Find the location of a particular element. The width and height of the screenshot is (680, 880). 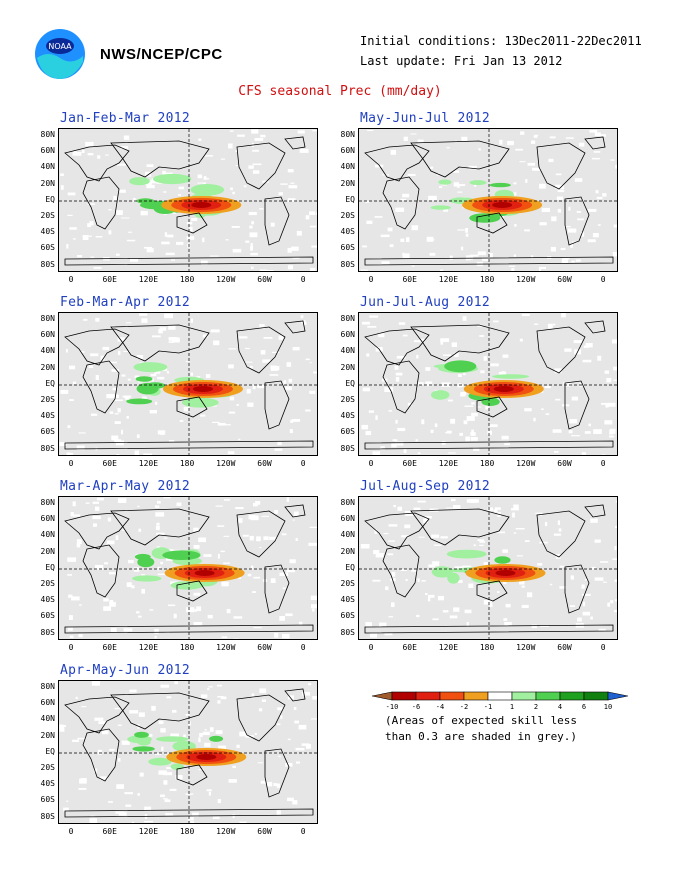

color-legend: -10 -6 -4 -2 -1 1 2 4 6 10 is located at coordinates (500, 701).